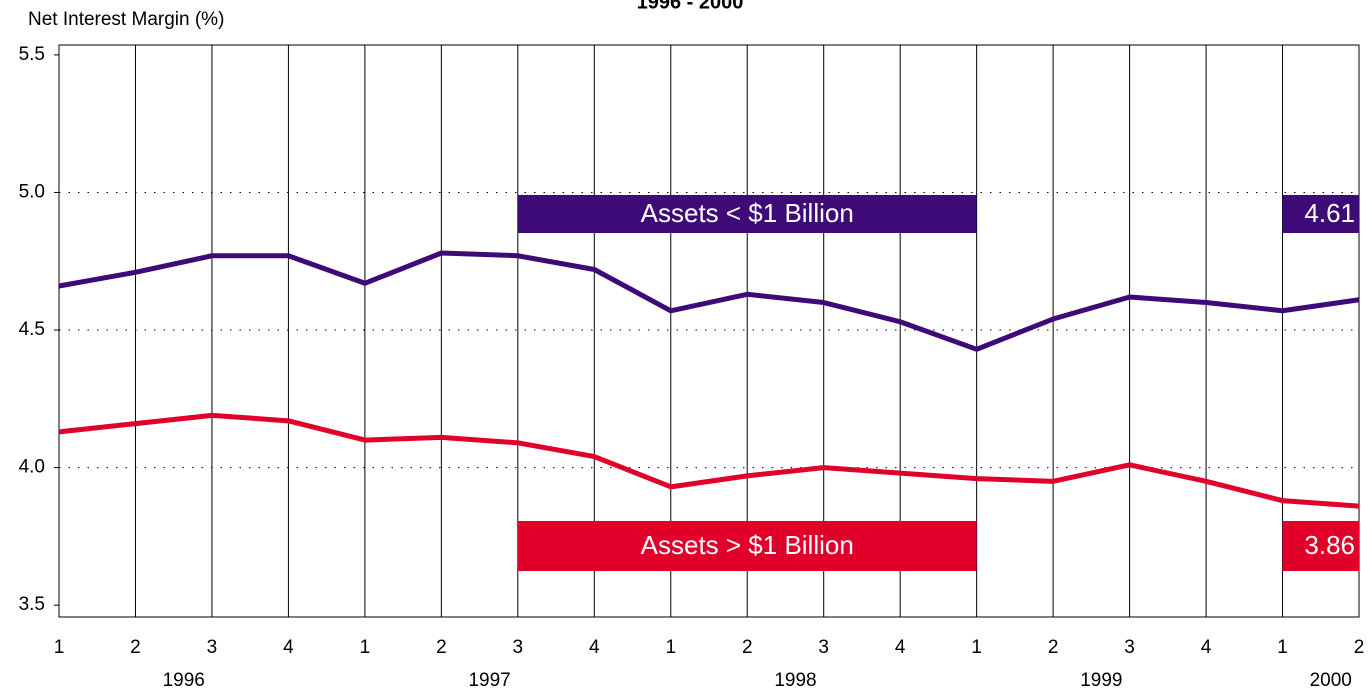  What do you see at coordinates (32, 604) in the screenshot?
I see `y-tick-label: 3.5` at bounding box center [32, 604].